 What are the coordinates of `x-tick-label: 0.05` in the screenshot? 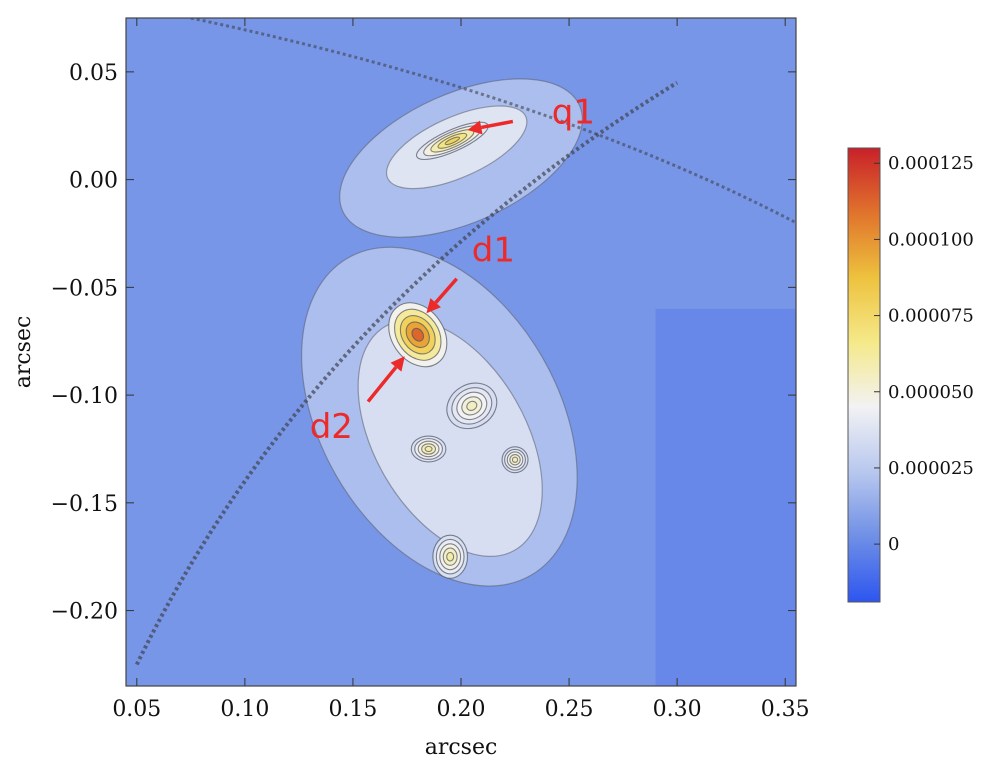 It's located at (136, 709).